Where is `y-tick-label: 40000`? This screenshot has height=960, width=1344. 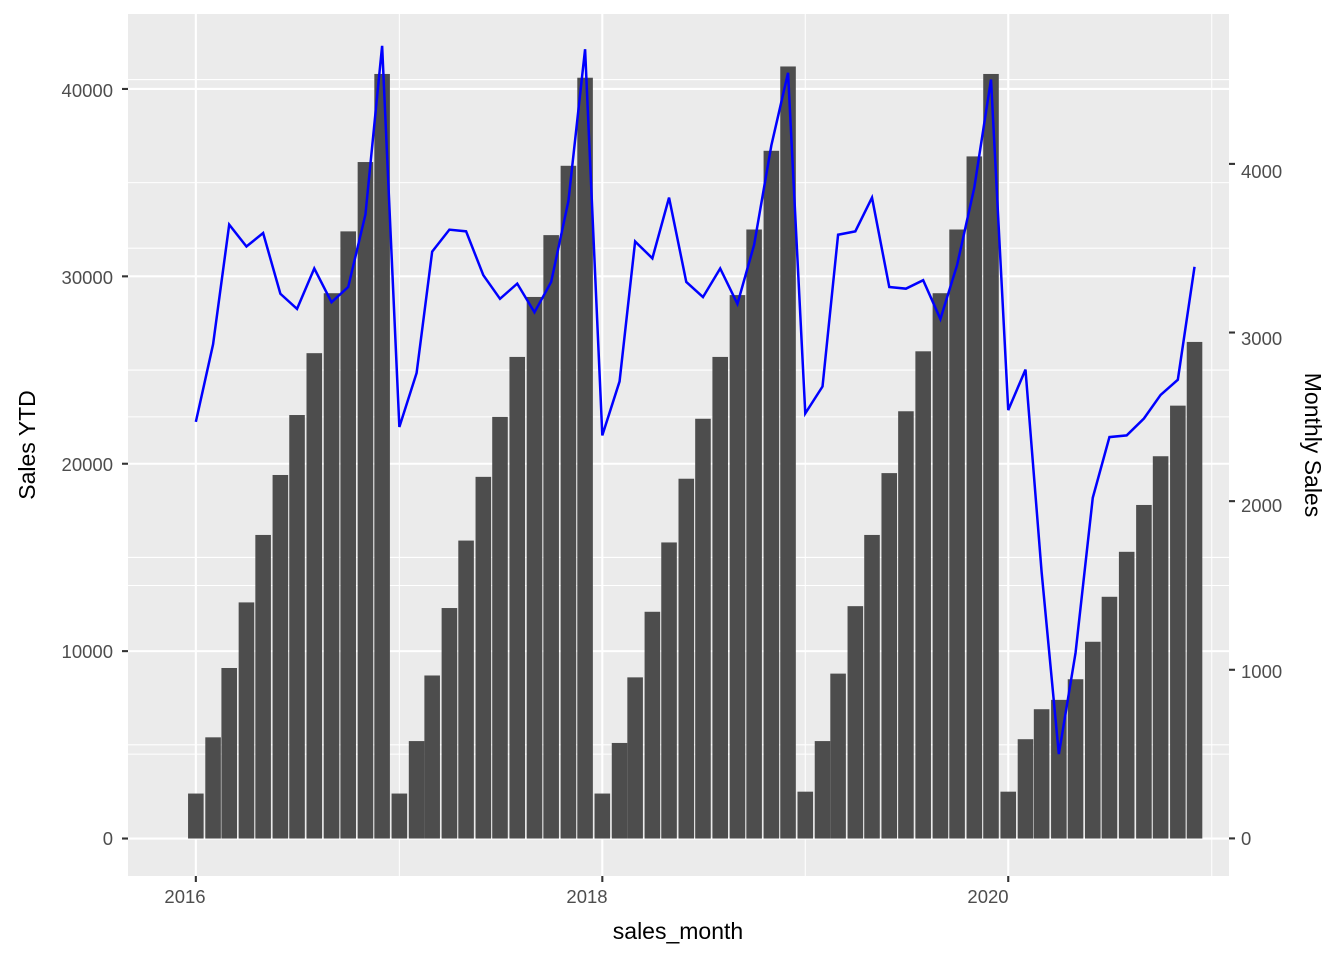
y-tick-label: 40000 is located at coordinates (87, 90).